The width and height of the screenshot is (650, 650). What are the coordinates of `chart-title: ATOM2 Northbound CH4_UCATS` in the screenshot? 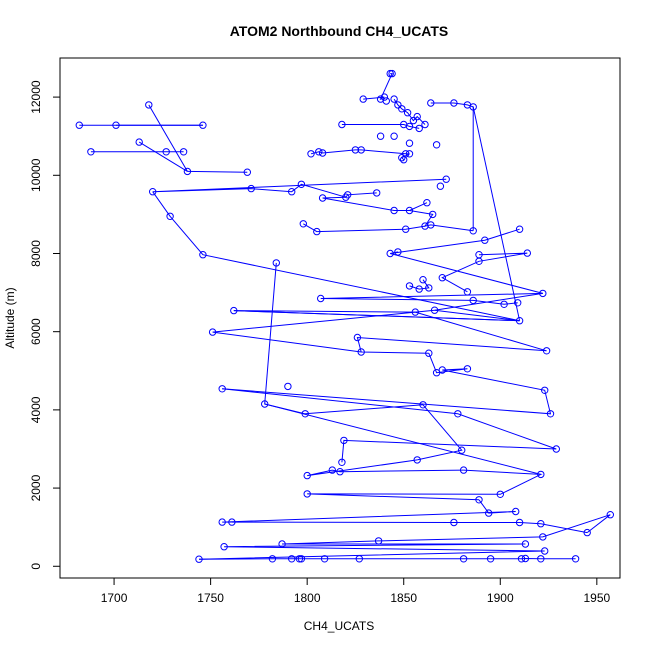 It's located at (339, 31).